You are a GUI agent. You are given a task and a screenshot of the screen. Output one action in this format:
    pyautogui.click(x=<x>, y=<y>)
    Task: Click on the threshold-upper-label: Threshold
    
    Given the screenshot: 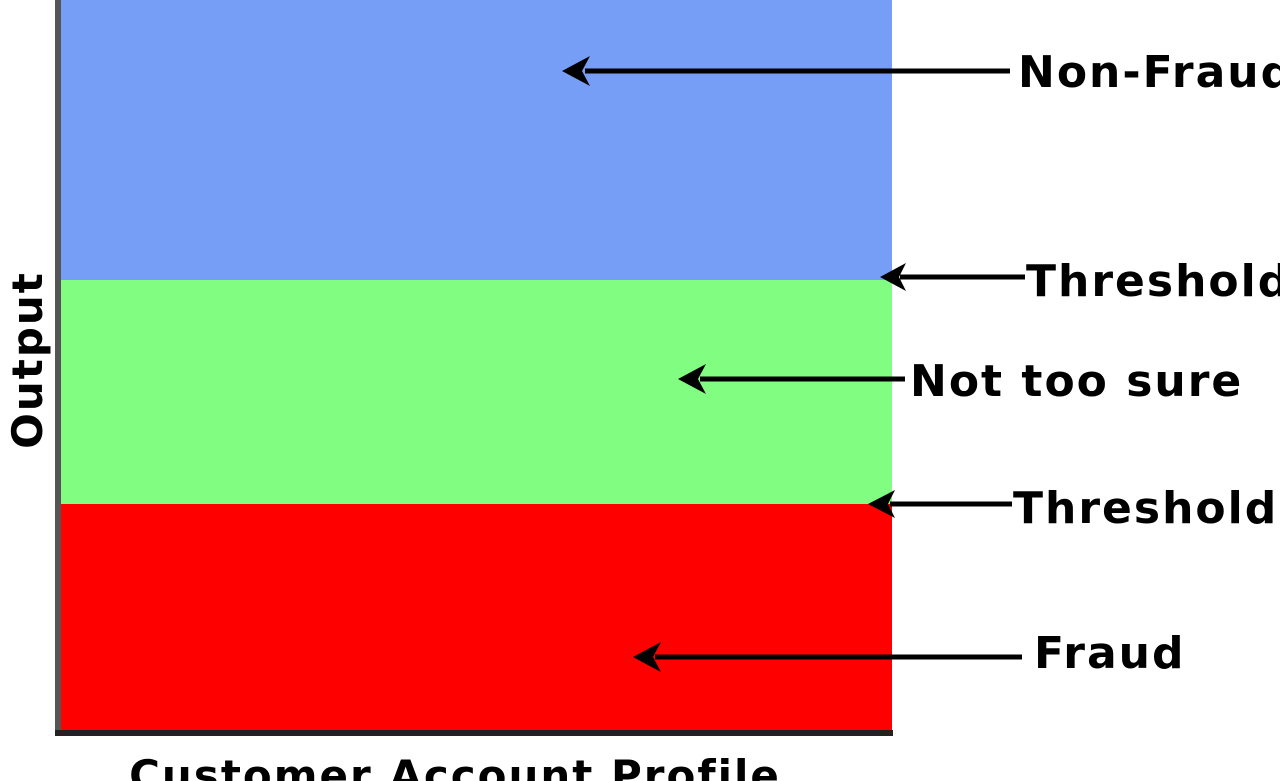 What is the action you would take?
    pyautogui.click(x=1153, y=281)
    